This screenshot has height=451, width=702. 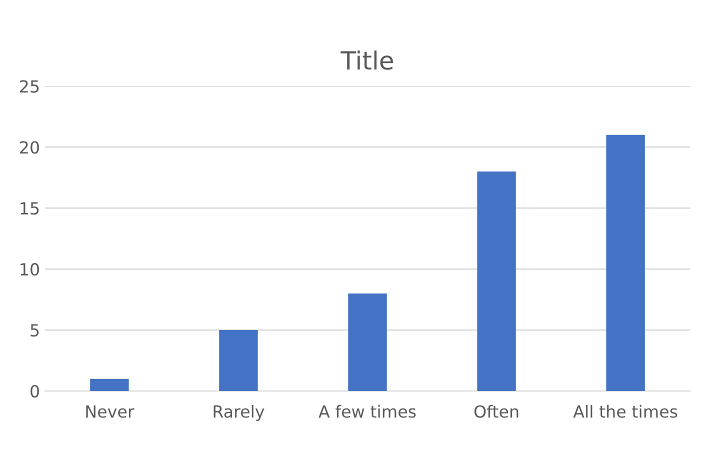 What do you see at coordinates (367, 411) in the screenshot?
I see `x-tick-label: A few times` at bounding box center [367, 411].